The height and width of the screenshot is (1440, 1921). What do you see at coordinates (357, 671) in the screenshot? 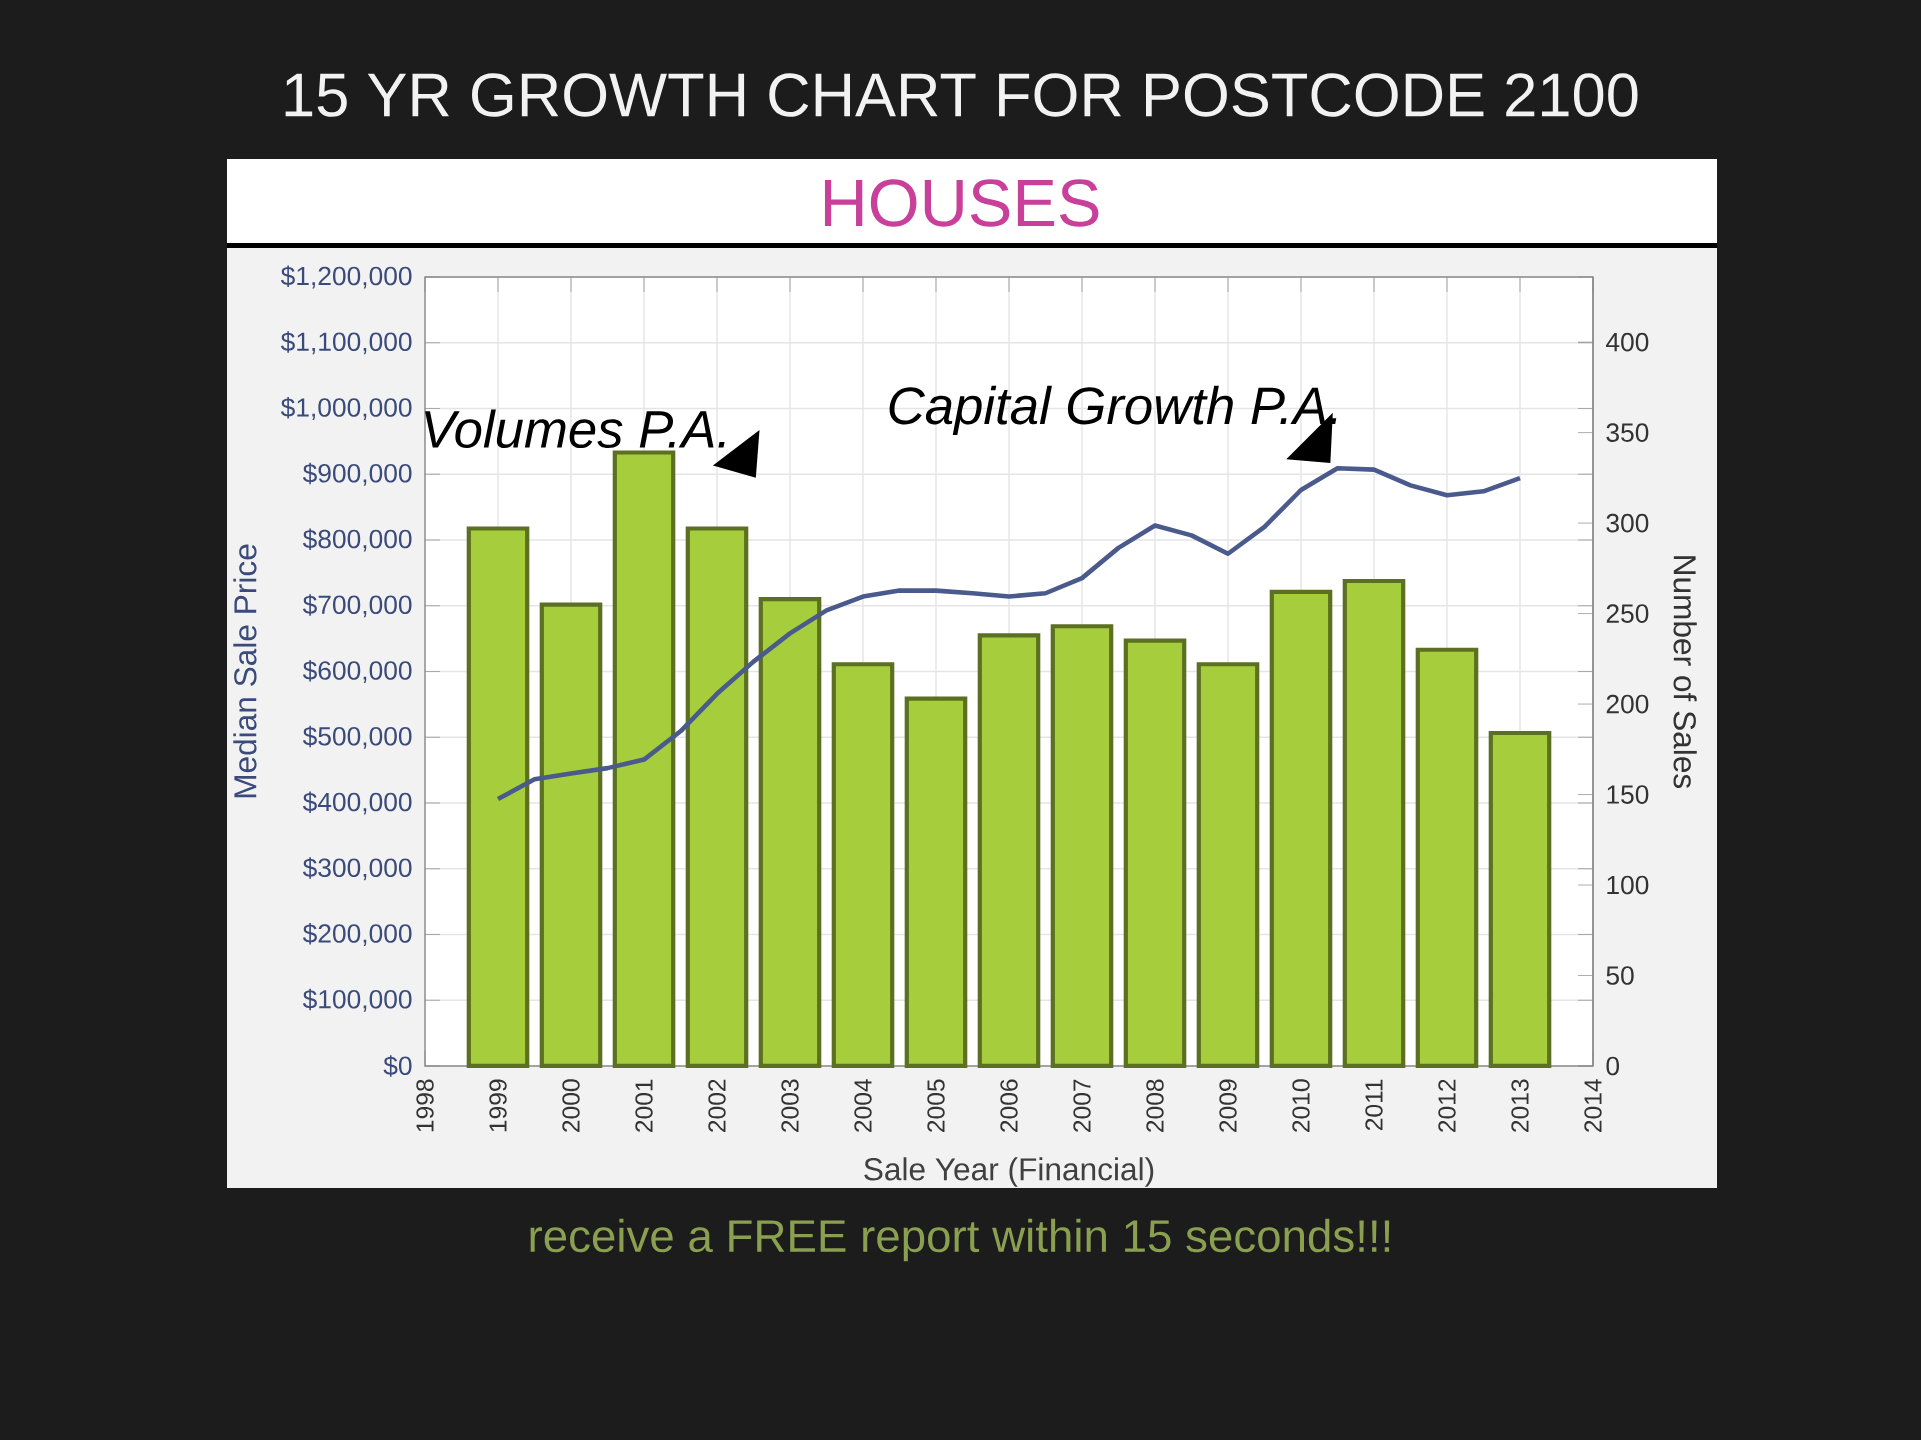
I see `y-tick-label: $600,000` at bounding box center [357, 671].